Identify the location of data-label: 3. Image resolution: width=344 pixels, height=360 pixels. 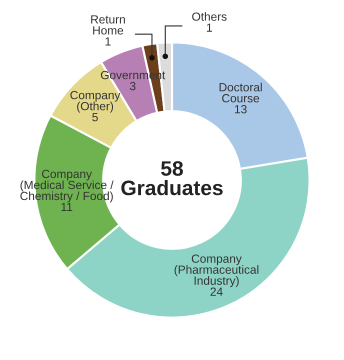
(133, 86).